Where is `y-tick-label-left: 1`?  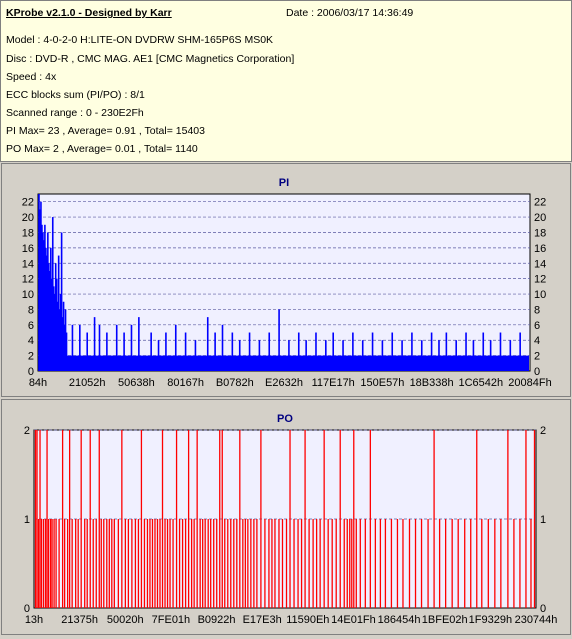 y-tick-label-left: 1 is located at coordinates (27, 520).